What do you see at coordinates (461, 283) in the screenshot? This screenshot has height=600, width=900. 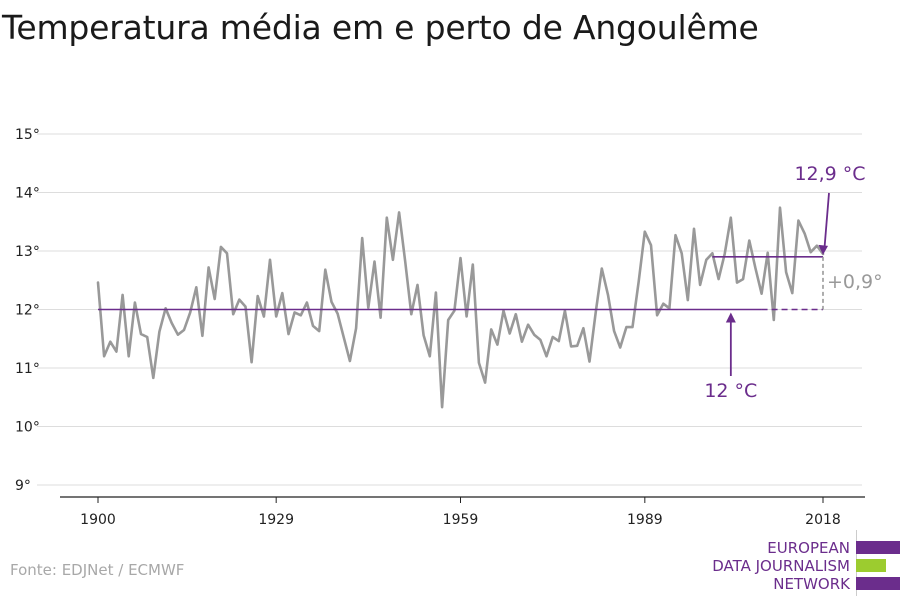 I see `reference-lines` at bounding box center [461, 283].